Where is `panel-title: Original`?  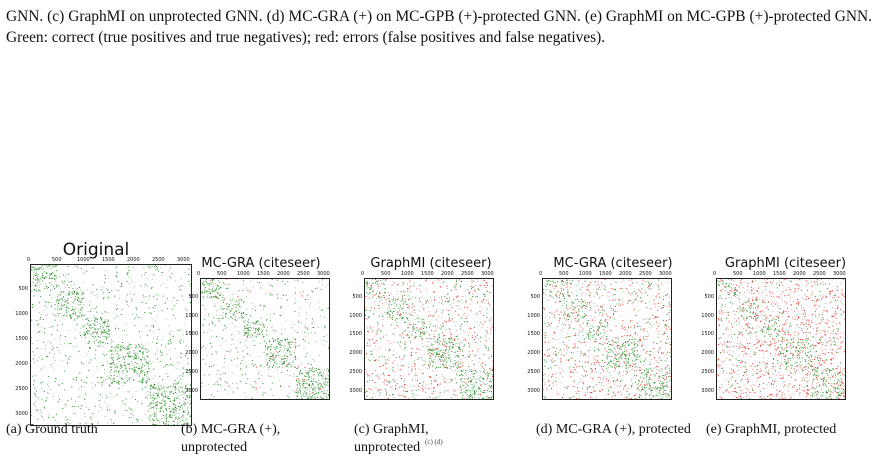
panel-title: Original is located at coordinates (96, 250).